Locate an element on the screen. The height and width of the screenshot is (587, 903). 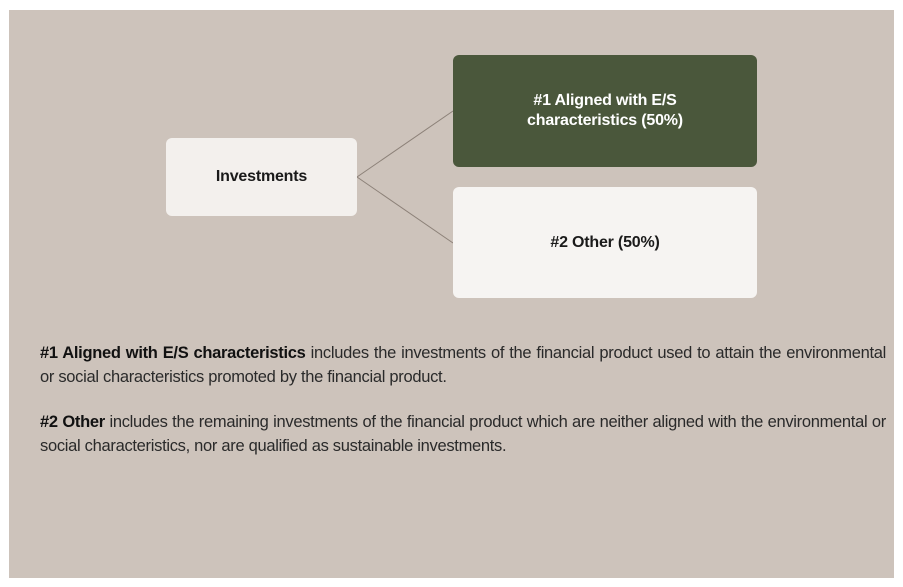
connectors is located at coordinates (405, 177).